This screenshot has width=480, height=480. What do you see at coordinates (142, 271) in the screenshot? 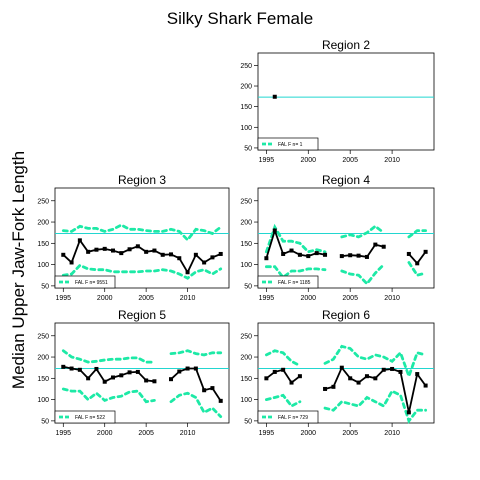
I see `lower-bound-series` at bounding box center [142, 271].